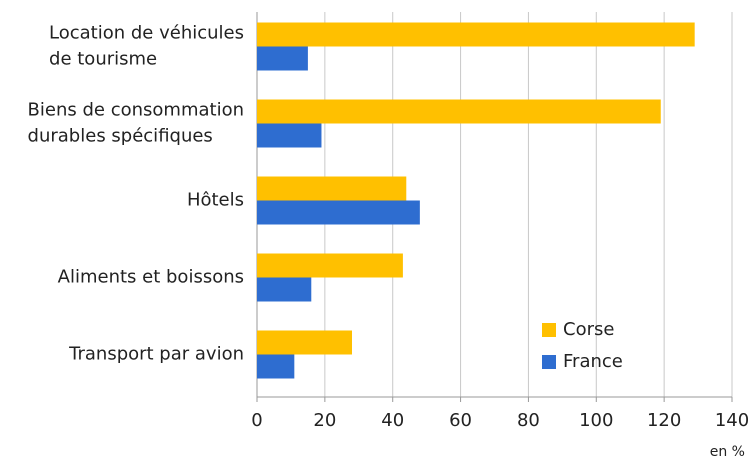  Describe the element at coordinates (596, 420) in the screenshot. I see `x-tick-label: 100` at that location.